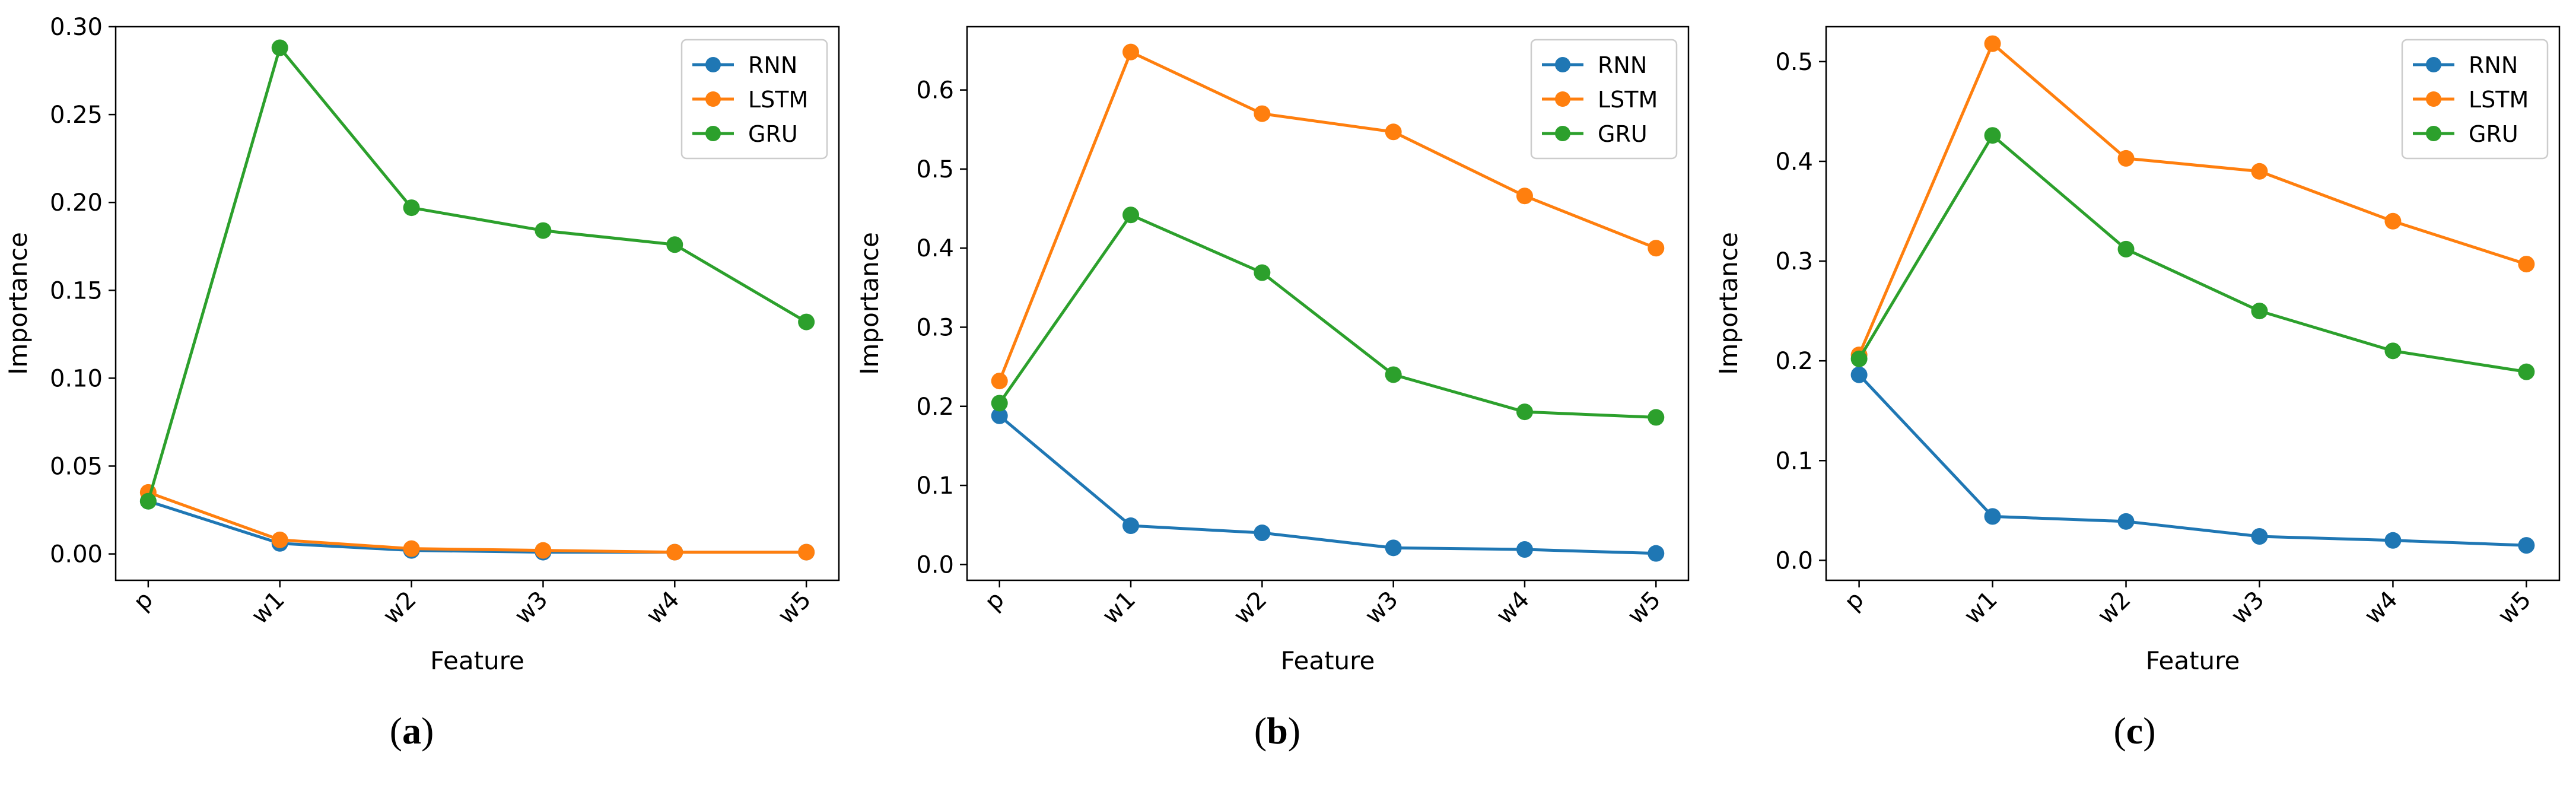  Describe the element at coordinates (76, 467) in the screenshot. I see `y-tick-label: 0.05` at that location.